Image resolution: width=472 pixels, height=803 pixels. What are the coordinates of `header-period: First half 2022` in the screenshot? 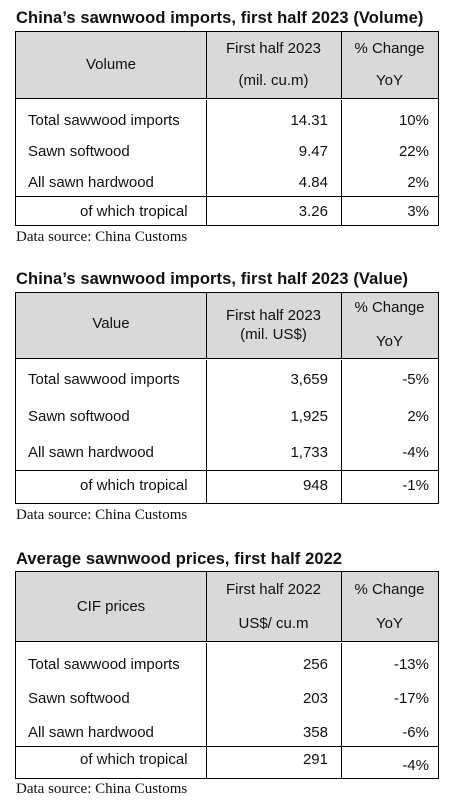 It's located at (273, 589).